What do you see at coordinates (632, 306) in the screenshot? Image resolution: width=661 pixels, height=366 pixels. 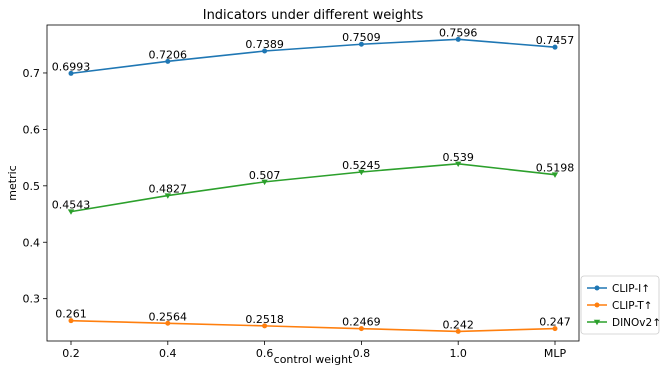 I see `legend-label: CLIP-T↑` at bounding box center [632, 306].